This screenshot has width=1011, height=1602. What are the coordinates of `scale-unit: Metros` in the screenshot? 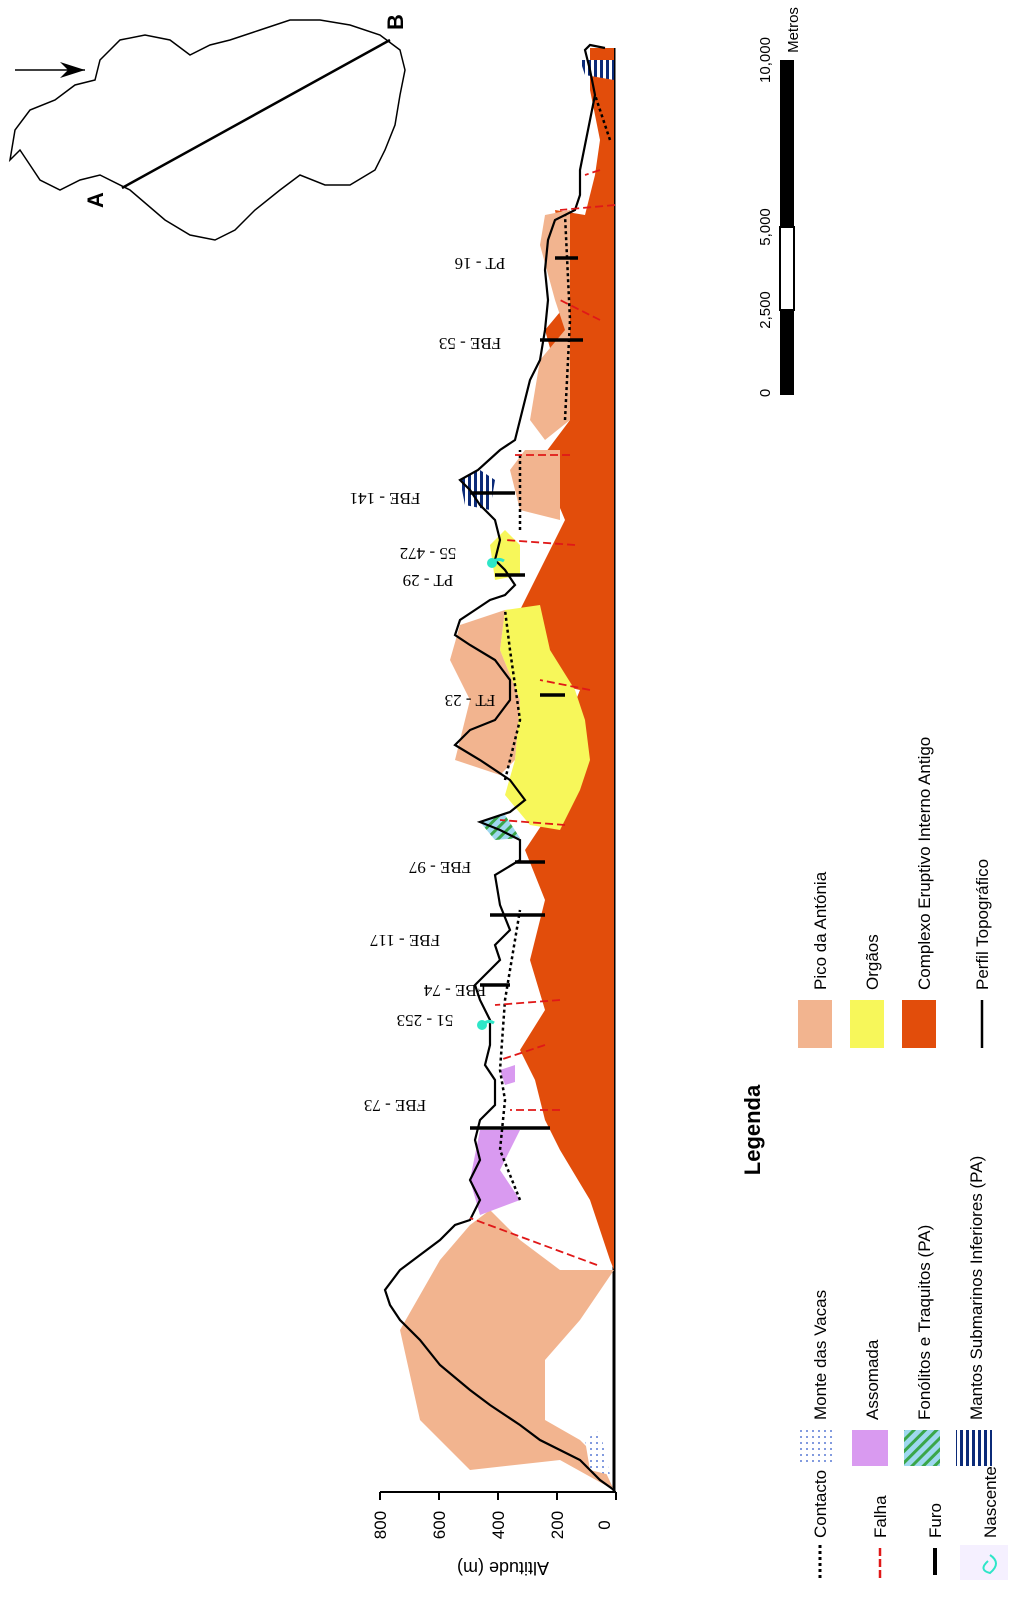 It's located at (793, 30).